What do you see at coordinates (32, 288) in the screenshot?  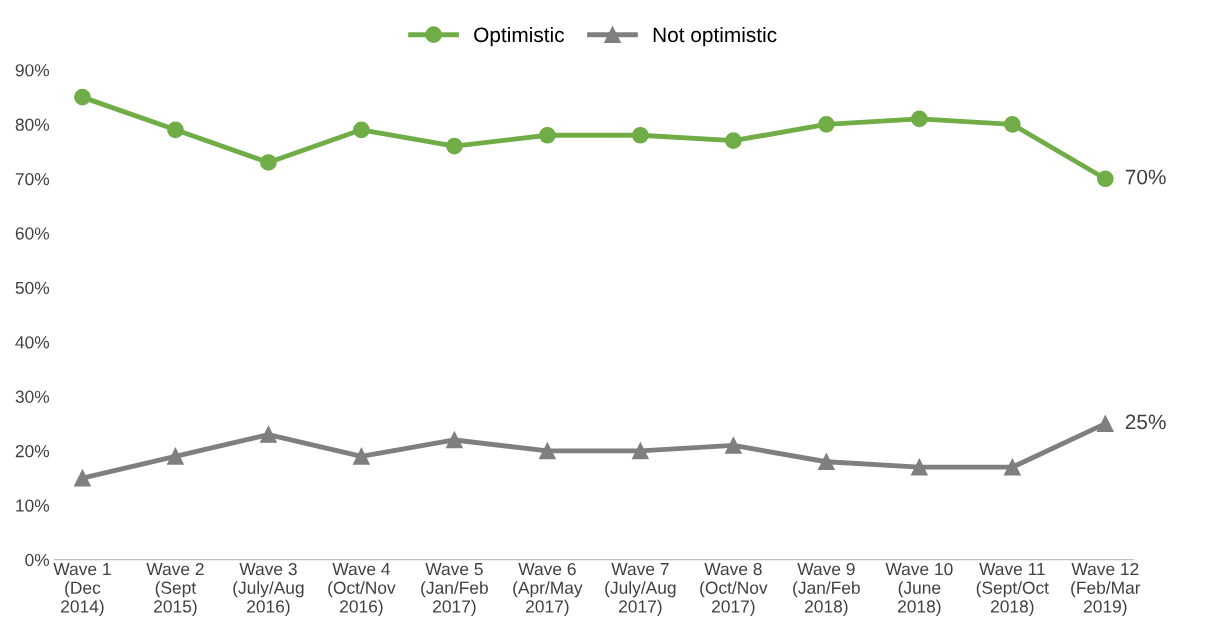 I see `y-tick-label: 50%` at bounding box center [32, 288].